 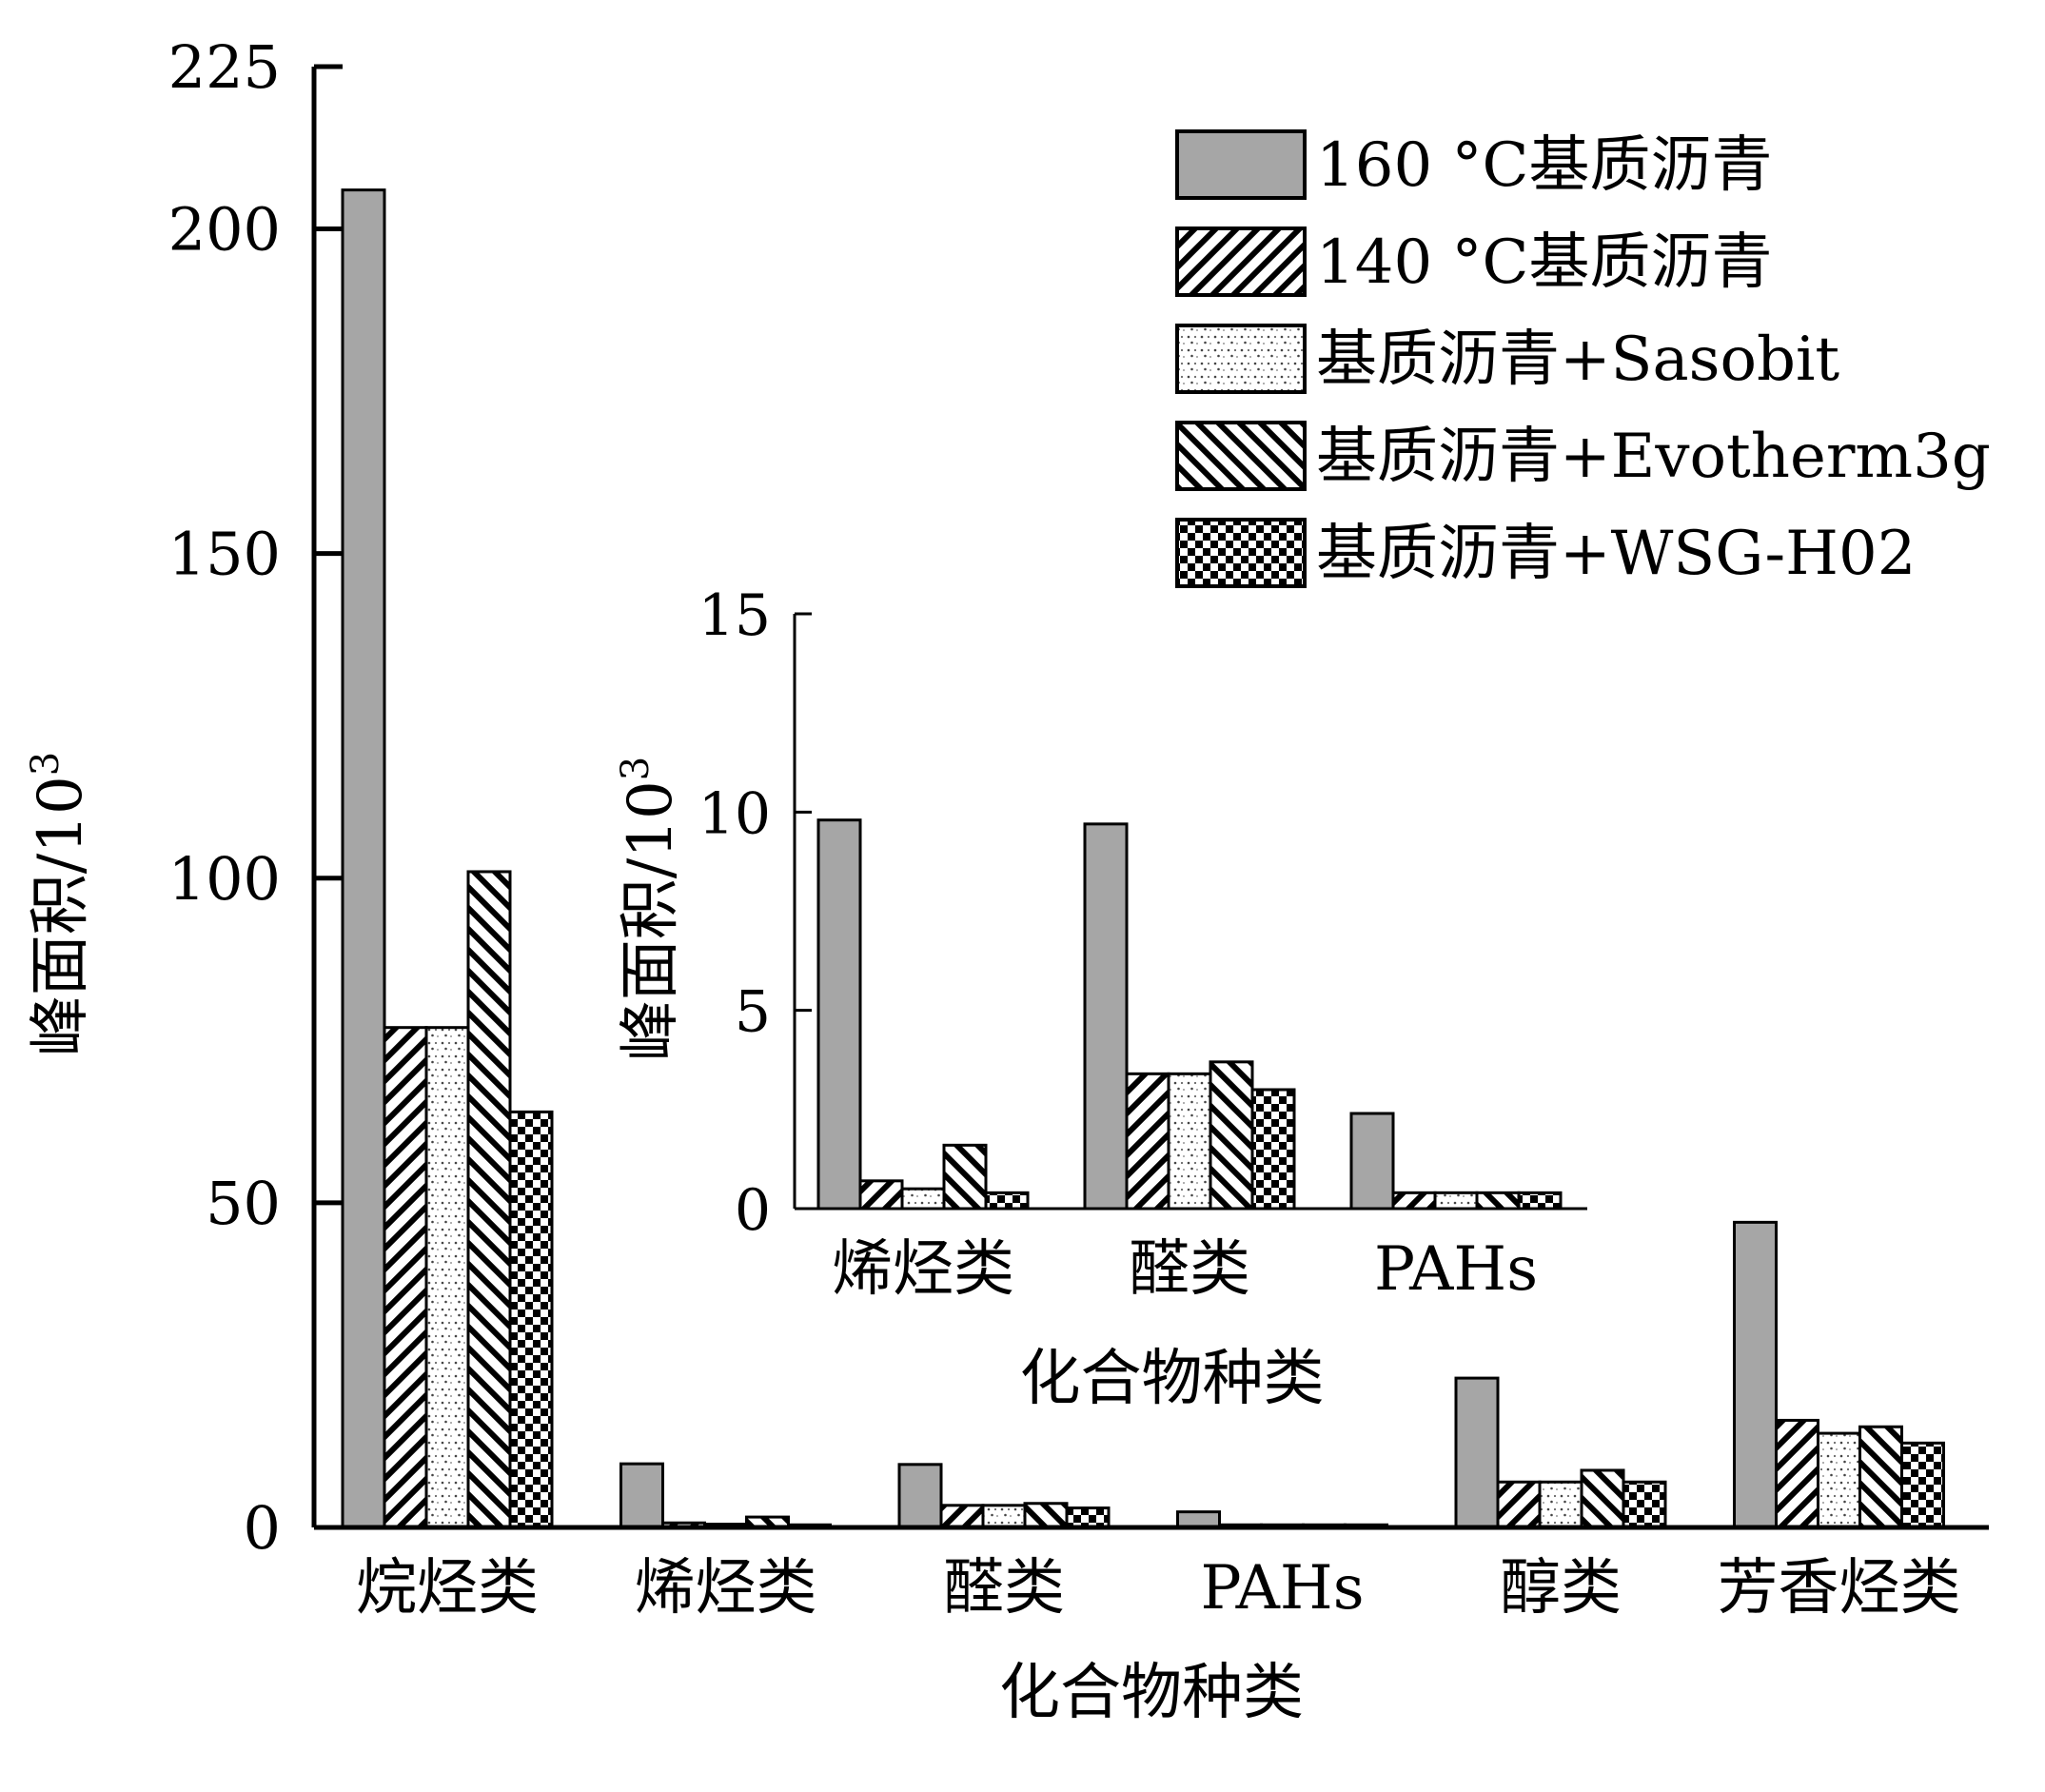 What do you see at coordinates (734, 813) in the screenshot?
I see `inset-y-tick-label: 10` at bounding box center [734, 813].